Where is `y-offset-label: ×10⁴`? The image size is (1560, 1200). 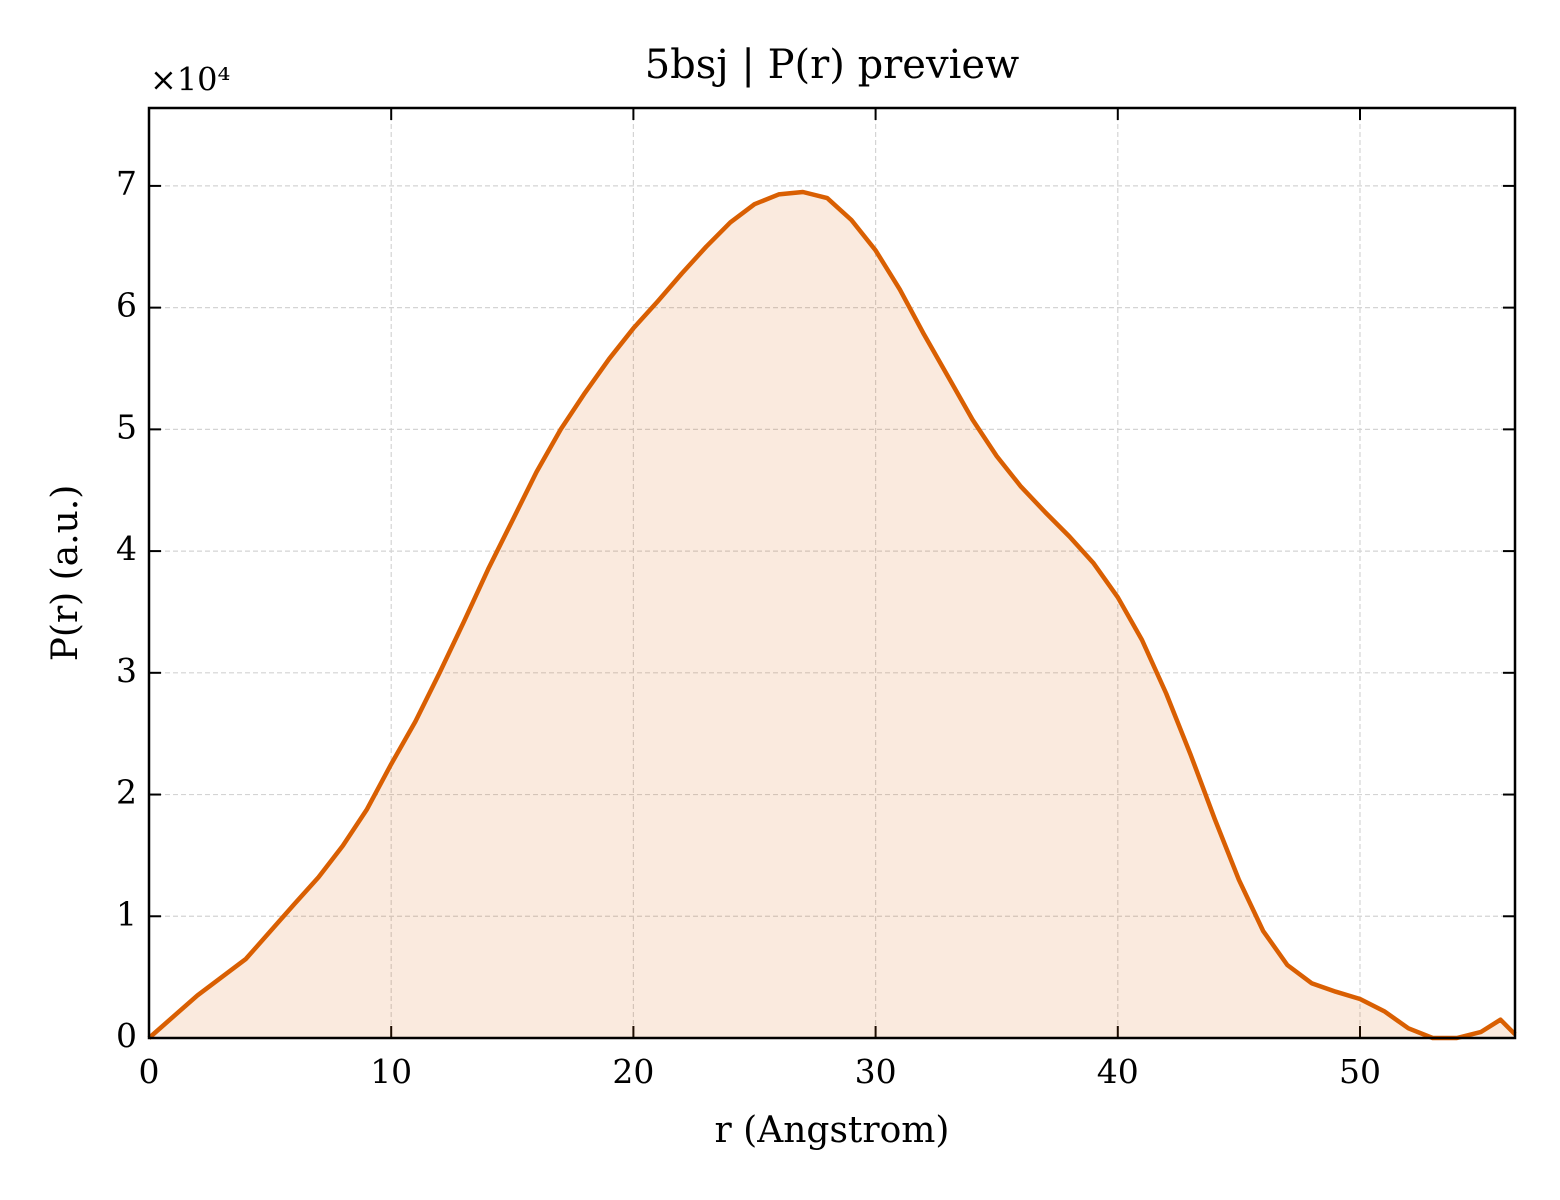
y-offset-label: ×10⁴ is located at coordinates (190, 80).